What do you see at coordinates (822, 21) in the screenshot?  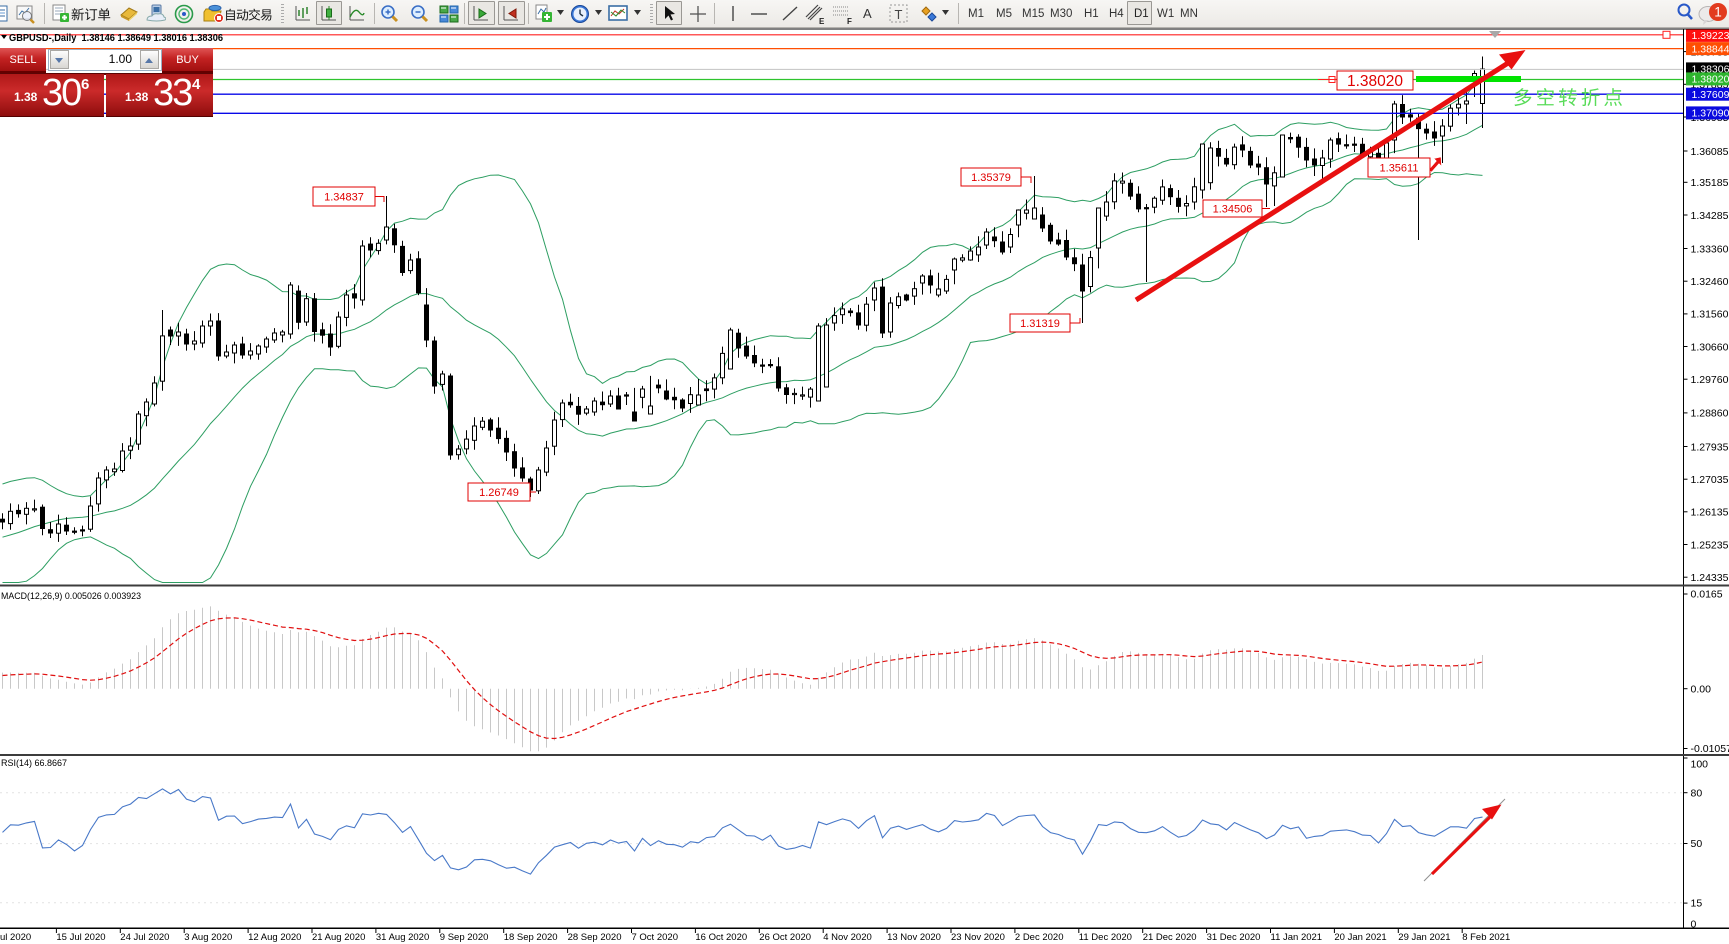 I see `svg-text: E` at bounding box center [822, 21].